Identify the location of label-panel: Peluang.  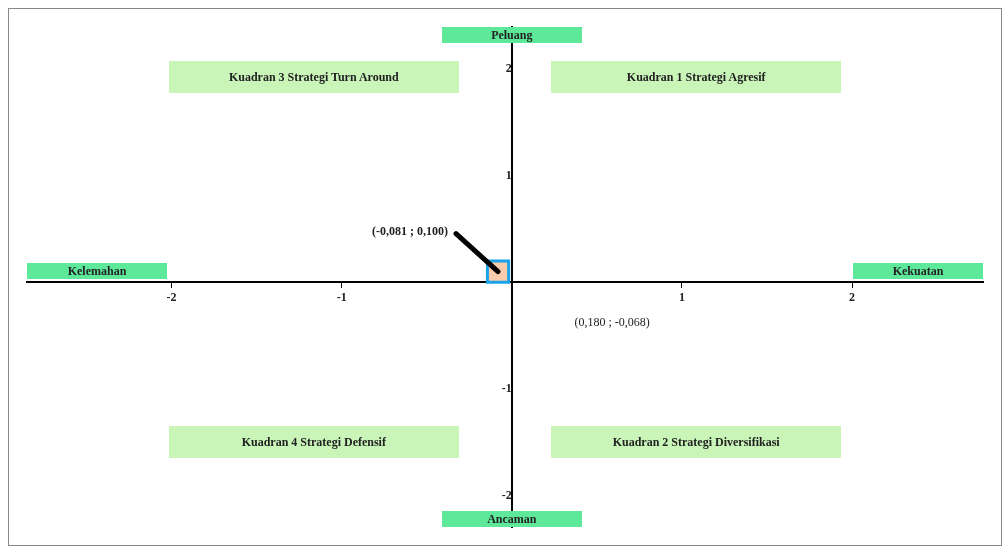
(511, 35).